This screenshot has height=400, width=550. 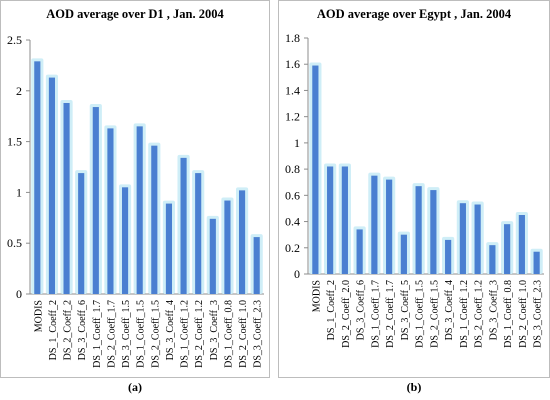 I want to click on y-tick-label: 0.8, so click(x=292, y=169).